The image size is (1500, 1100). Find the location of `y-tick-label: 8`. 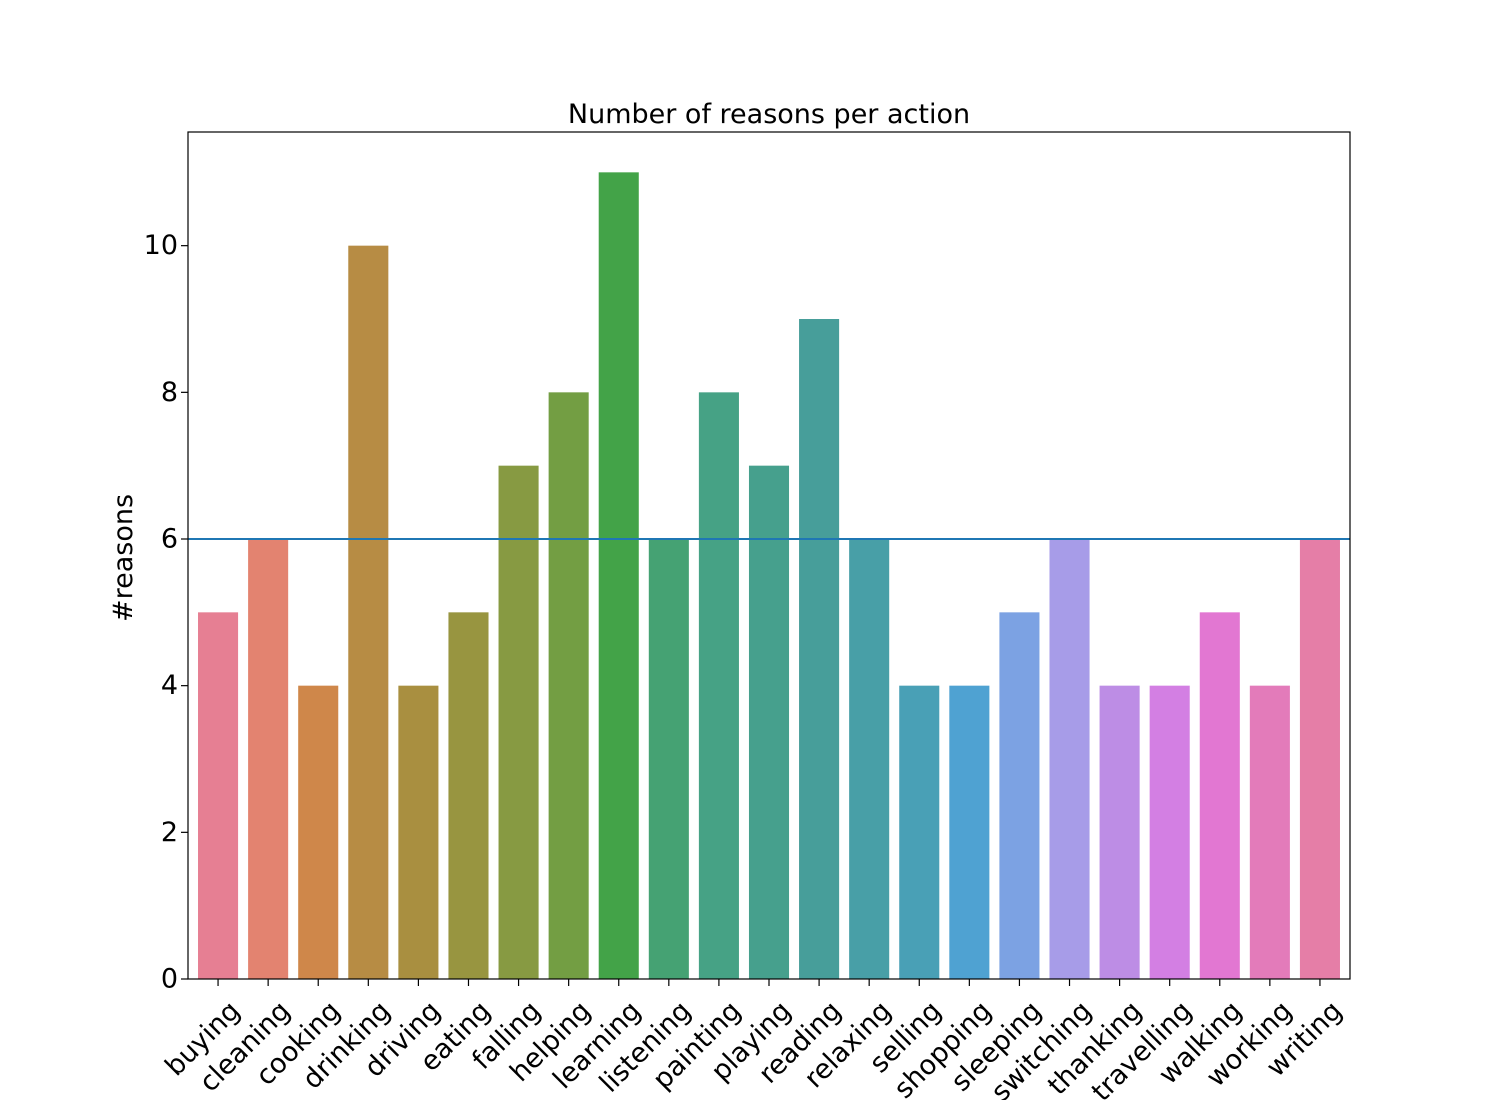

y-tick-label: 8 is located at coordinates (169, 392).